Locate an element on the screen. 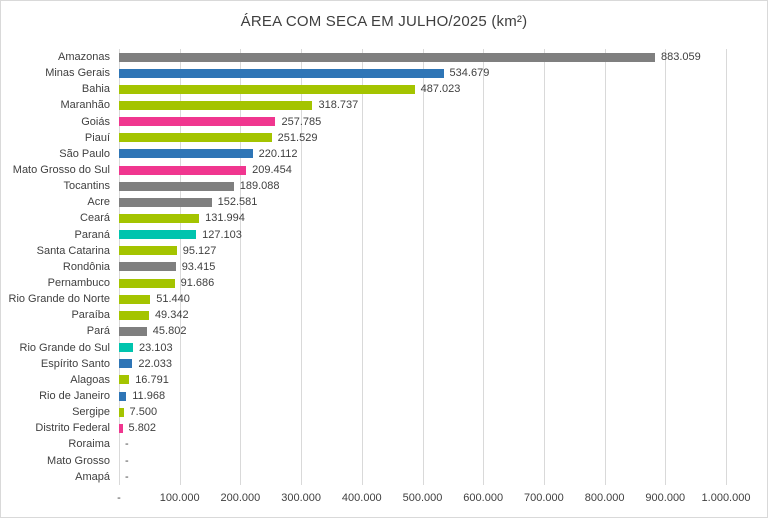 This screenshot has height=518, width=768. value-label: 16.791 is located at coordinates (152, 379).